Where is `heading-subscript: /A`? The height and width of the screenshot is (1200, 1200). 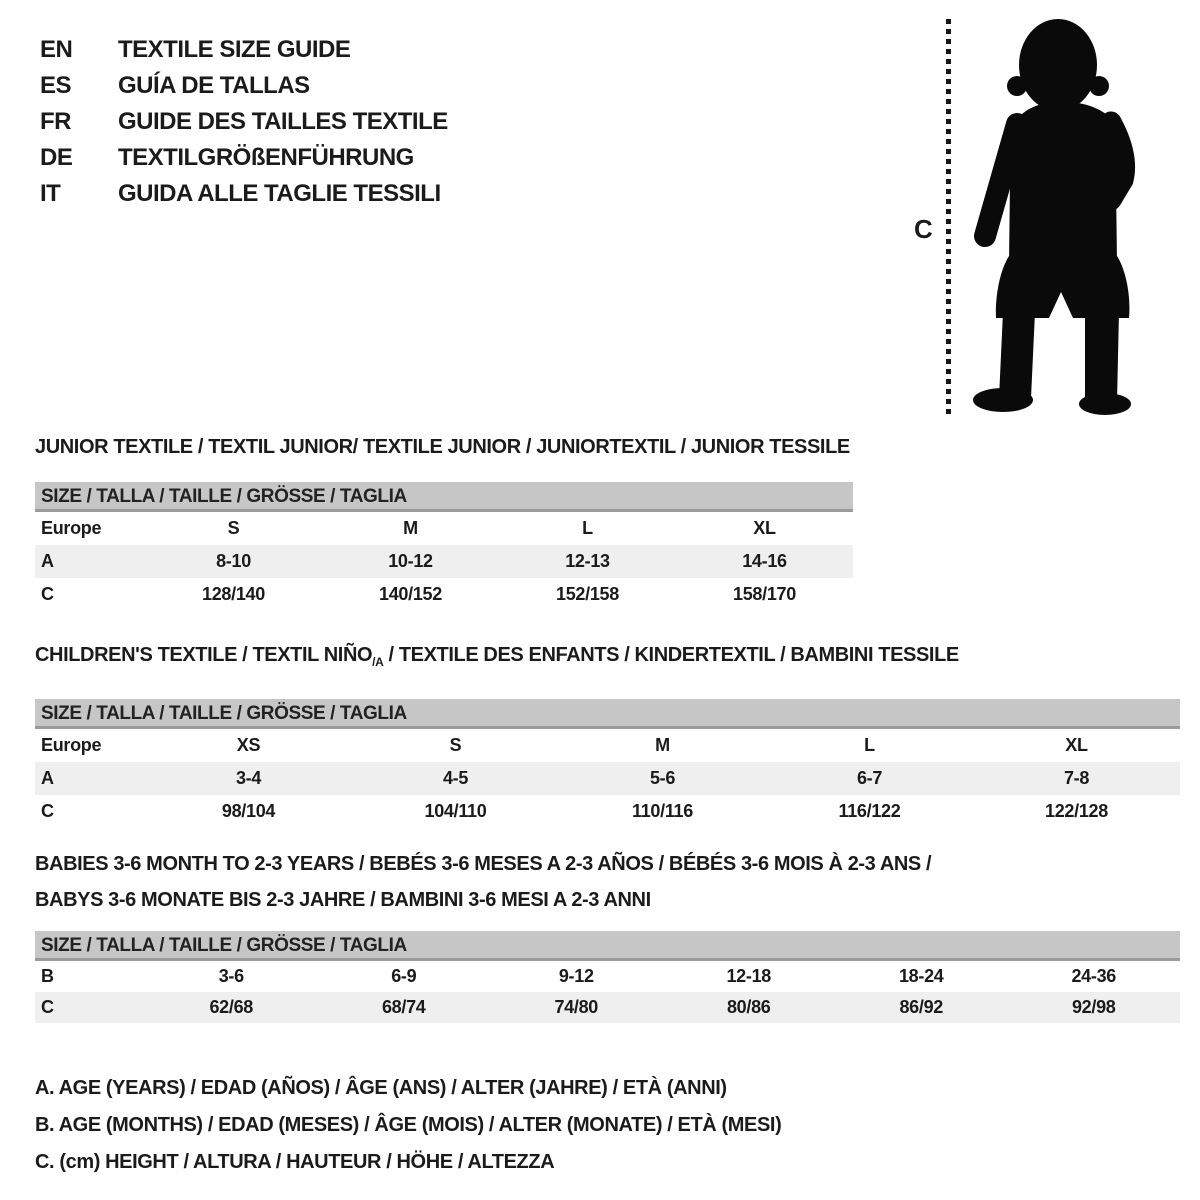
heading-subscript: /A is located at coordinates (378, 662).